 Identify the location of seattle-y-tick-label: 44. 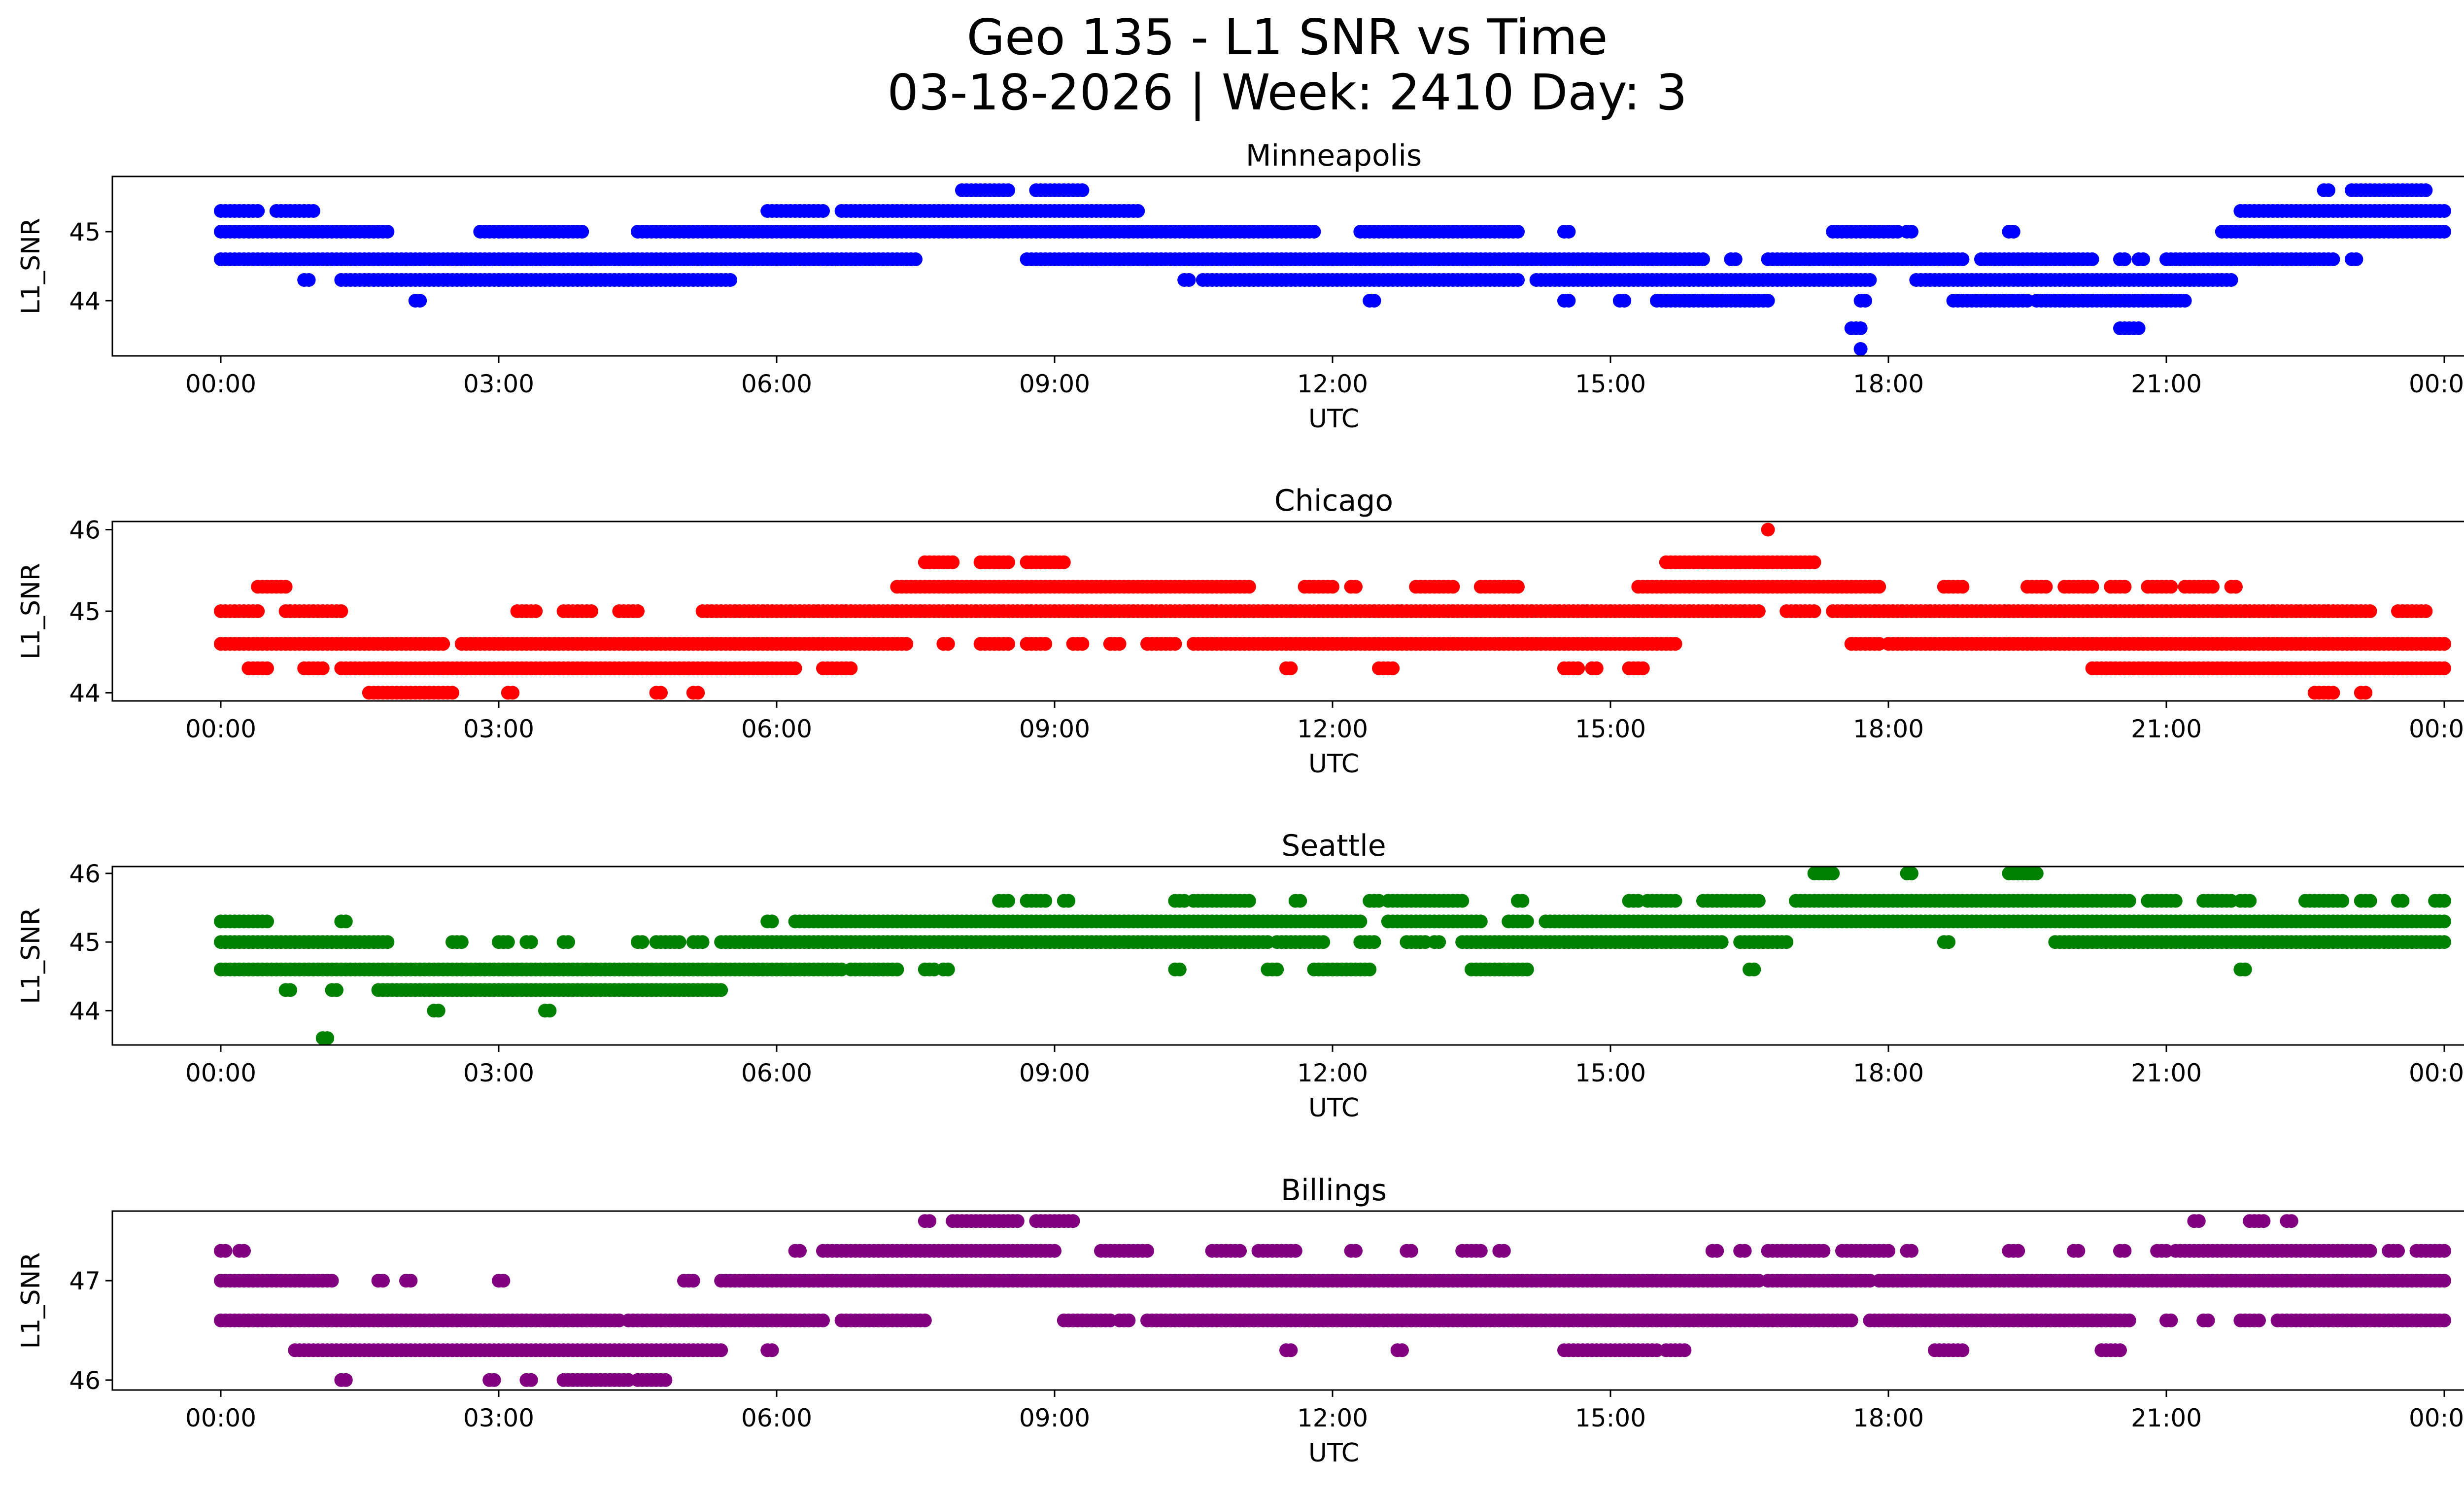
(85, 1011).